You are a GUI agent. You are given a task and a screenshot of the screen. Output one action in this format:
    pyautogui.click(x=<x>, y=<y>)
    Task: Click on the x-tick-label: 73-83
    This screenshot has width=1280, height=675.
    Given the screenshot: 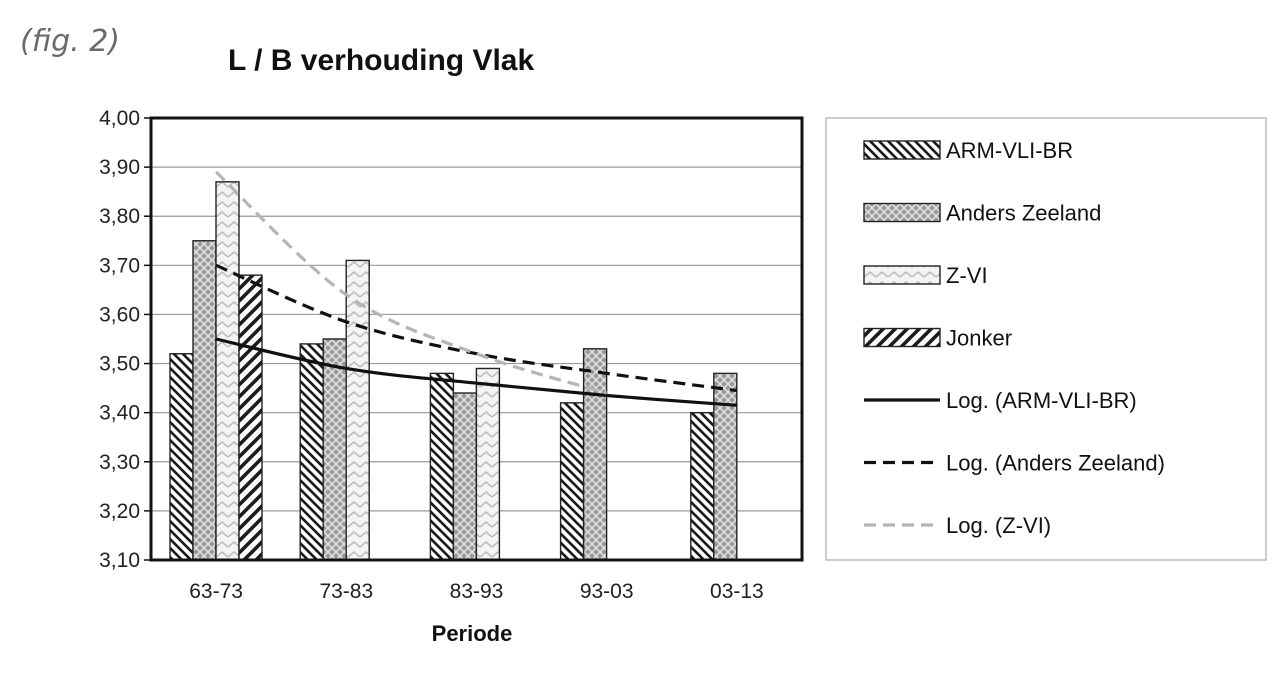 What is the action you would take?
    pyautogui.click(x=346, y=591)
    